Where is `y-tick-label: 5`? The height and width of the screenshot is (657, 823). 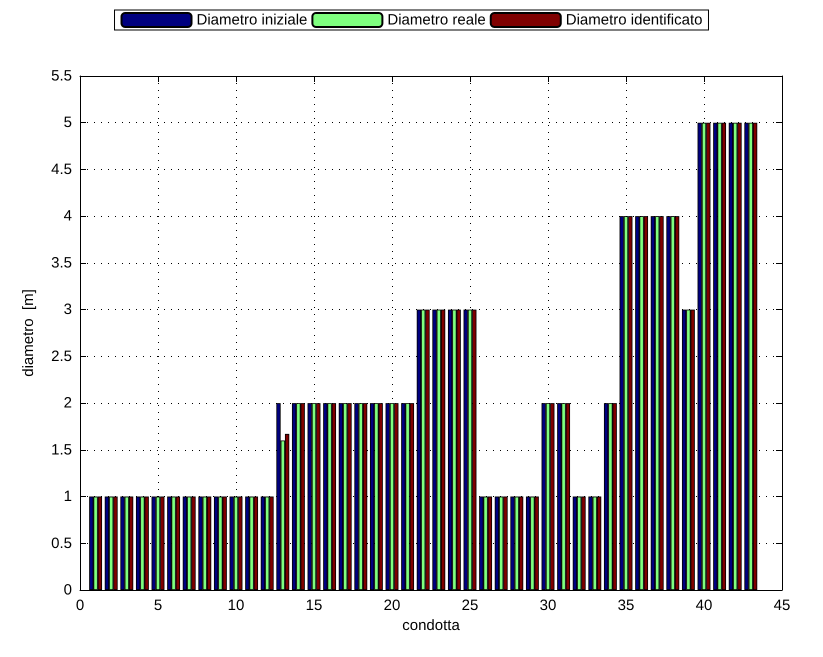
y-tick-label: 5 is located at coordinates (68, 123).